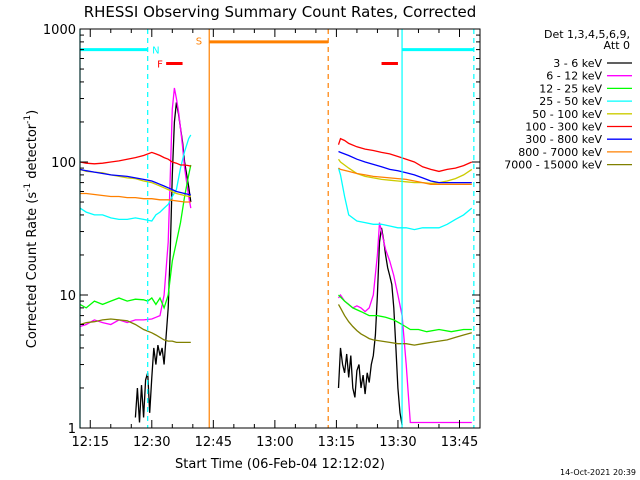  I want to click on y-axis-label-part3: ), so click(32, 112).